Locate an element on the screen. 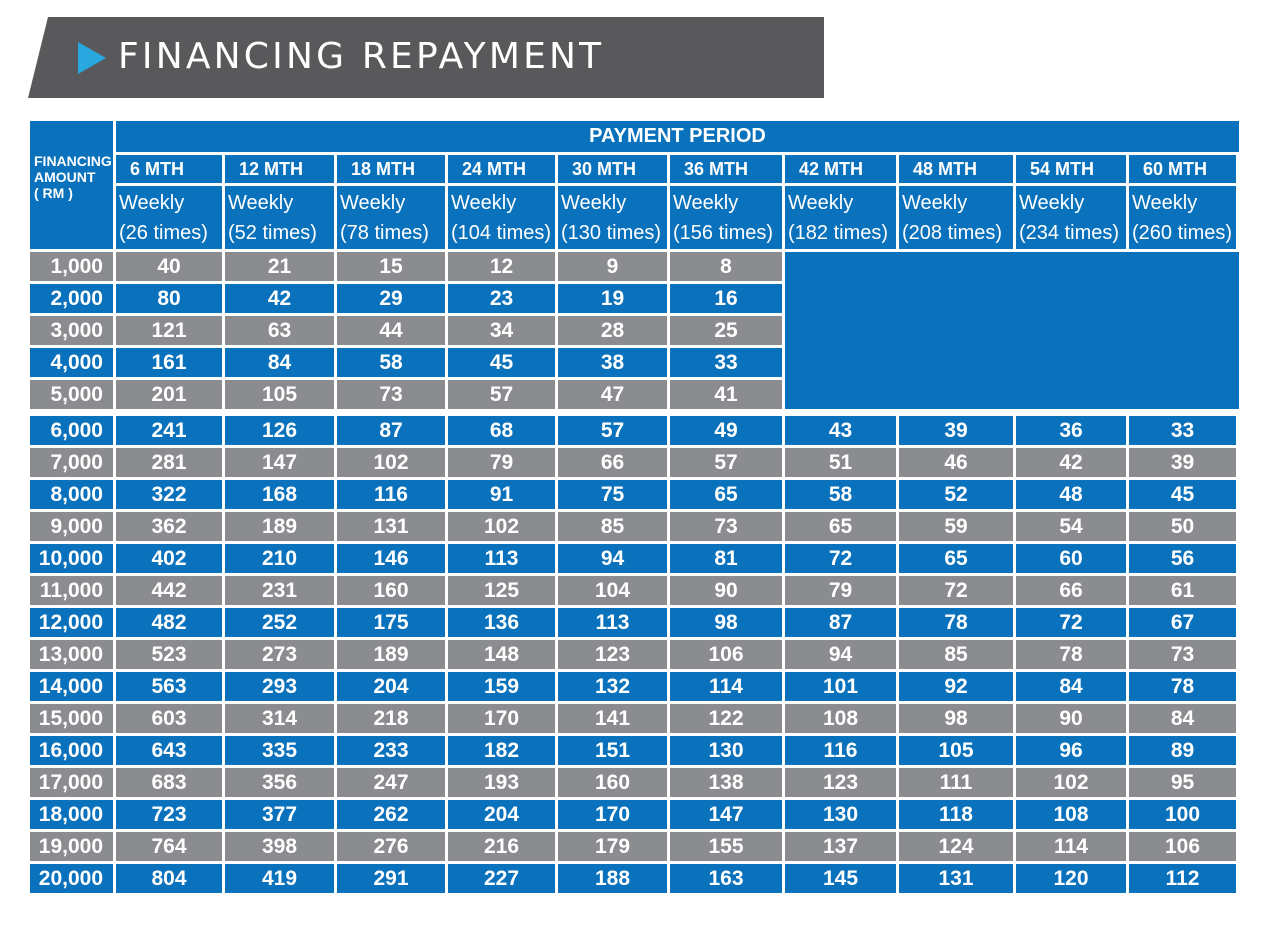 Image resolution: width=1263 pixels, height=927 pixels. month-header: 12 MTH is located at coordinates (281, 170).